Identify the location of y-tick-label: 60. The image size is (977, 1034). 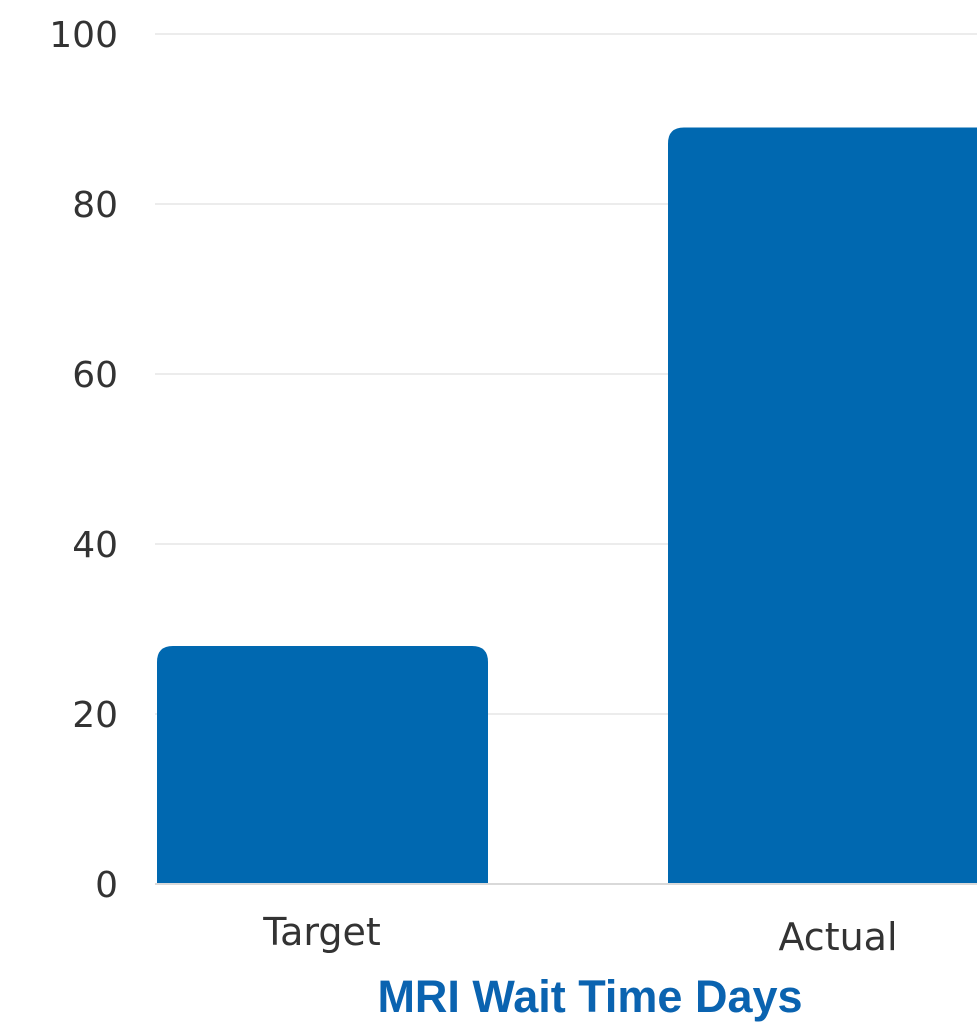
(95, 375).